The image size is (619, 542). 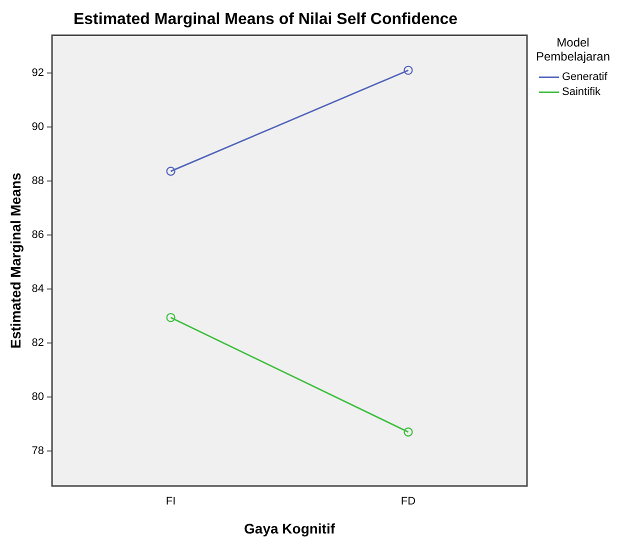 What do you see at coordinates (265, 19) in the screenshot?
I see `chart-title: Estimated Marginal Means of Nilai Self Confidence` at bounding box center [265, 19].